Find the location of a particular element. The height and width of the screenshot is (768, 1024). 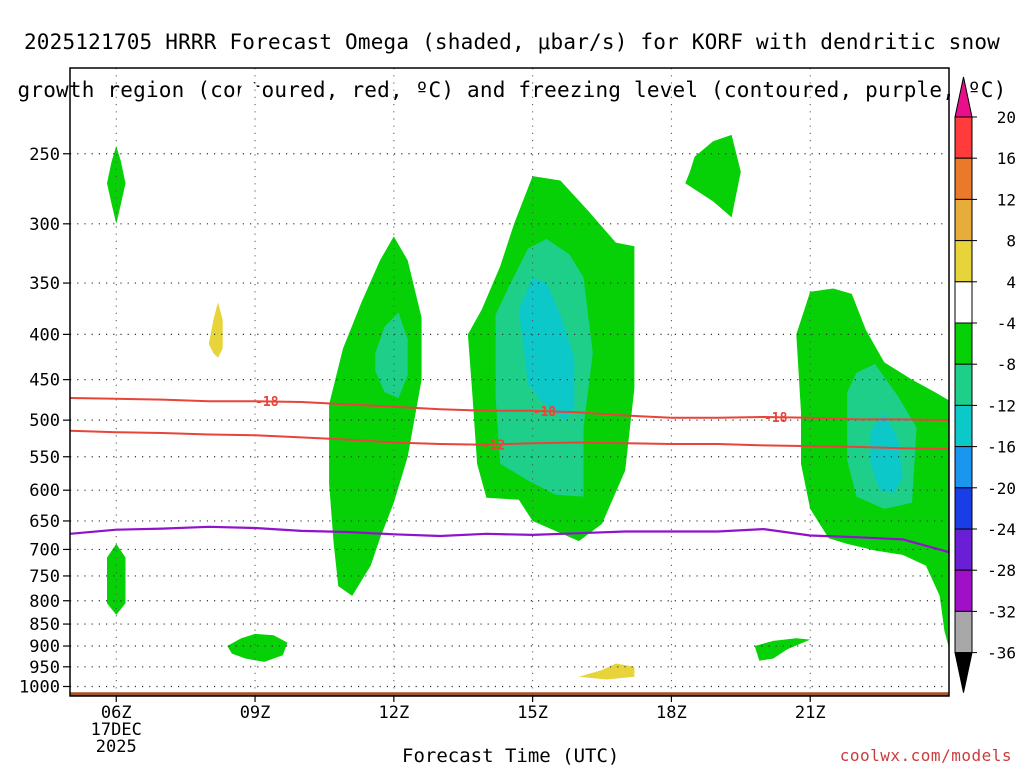

colorbar-bottom-arrow is located at coordinates (963, 672).